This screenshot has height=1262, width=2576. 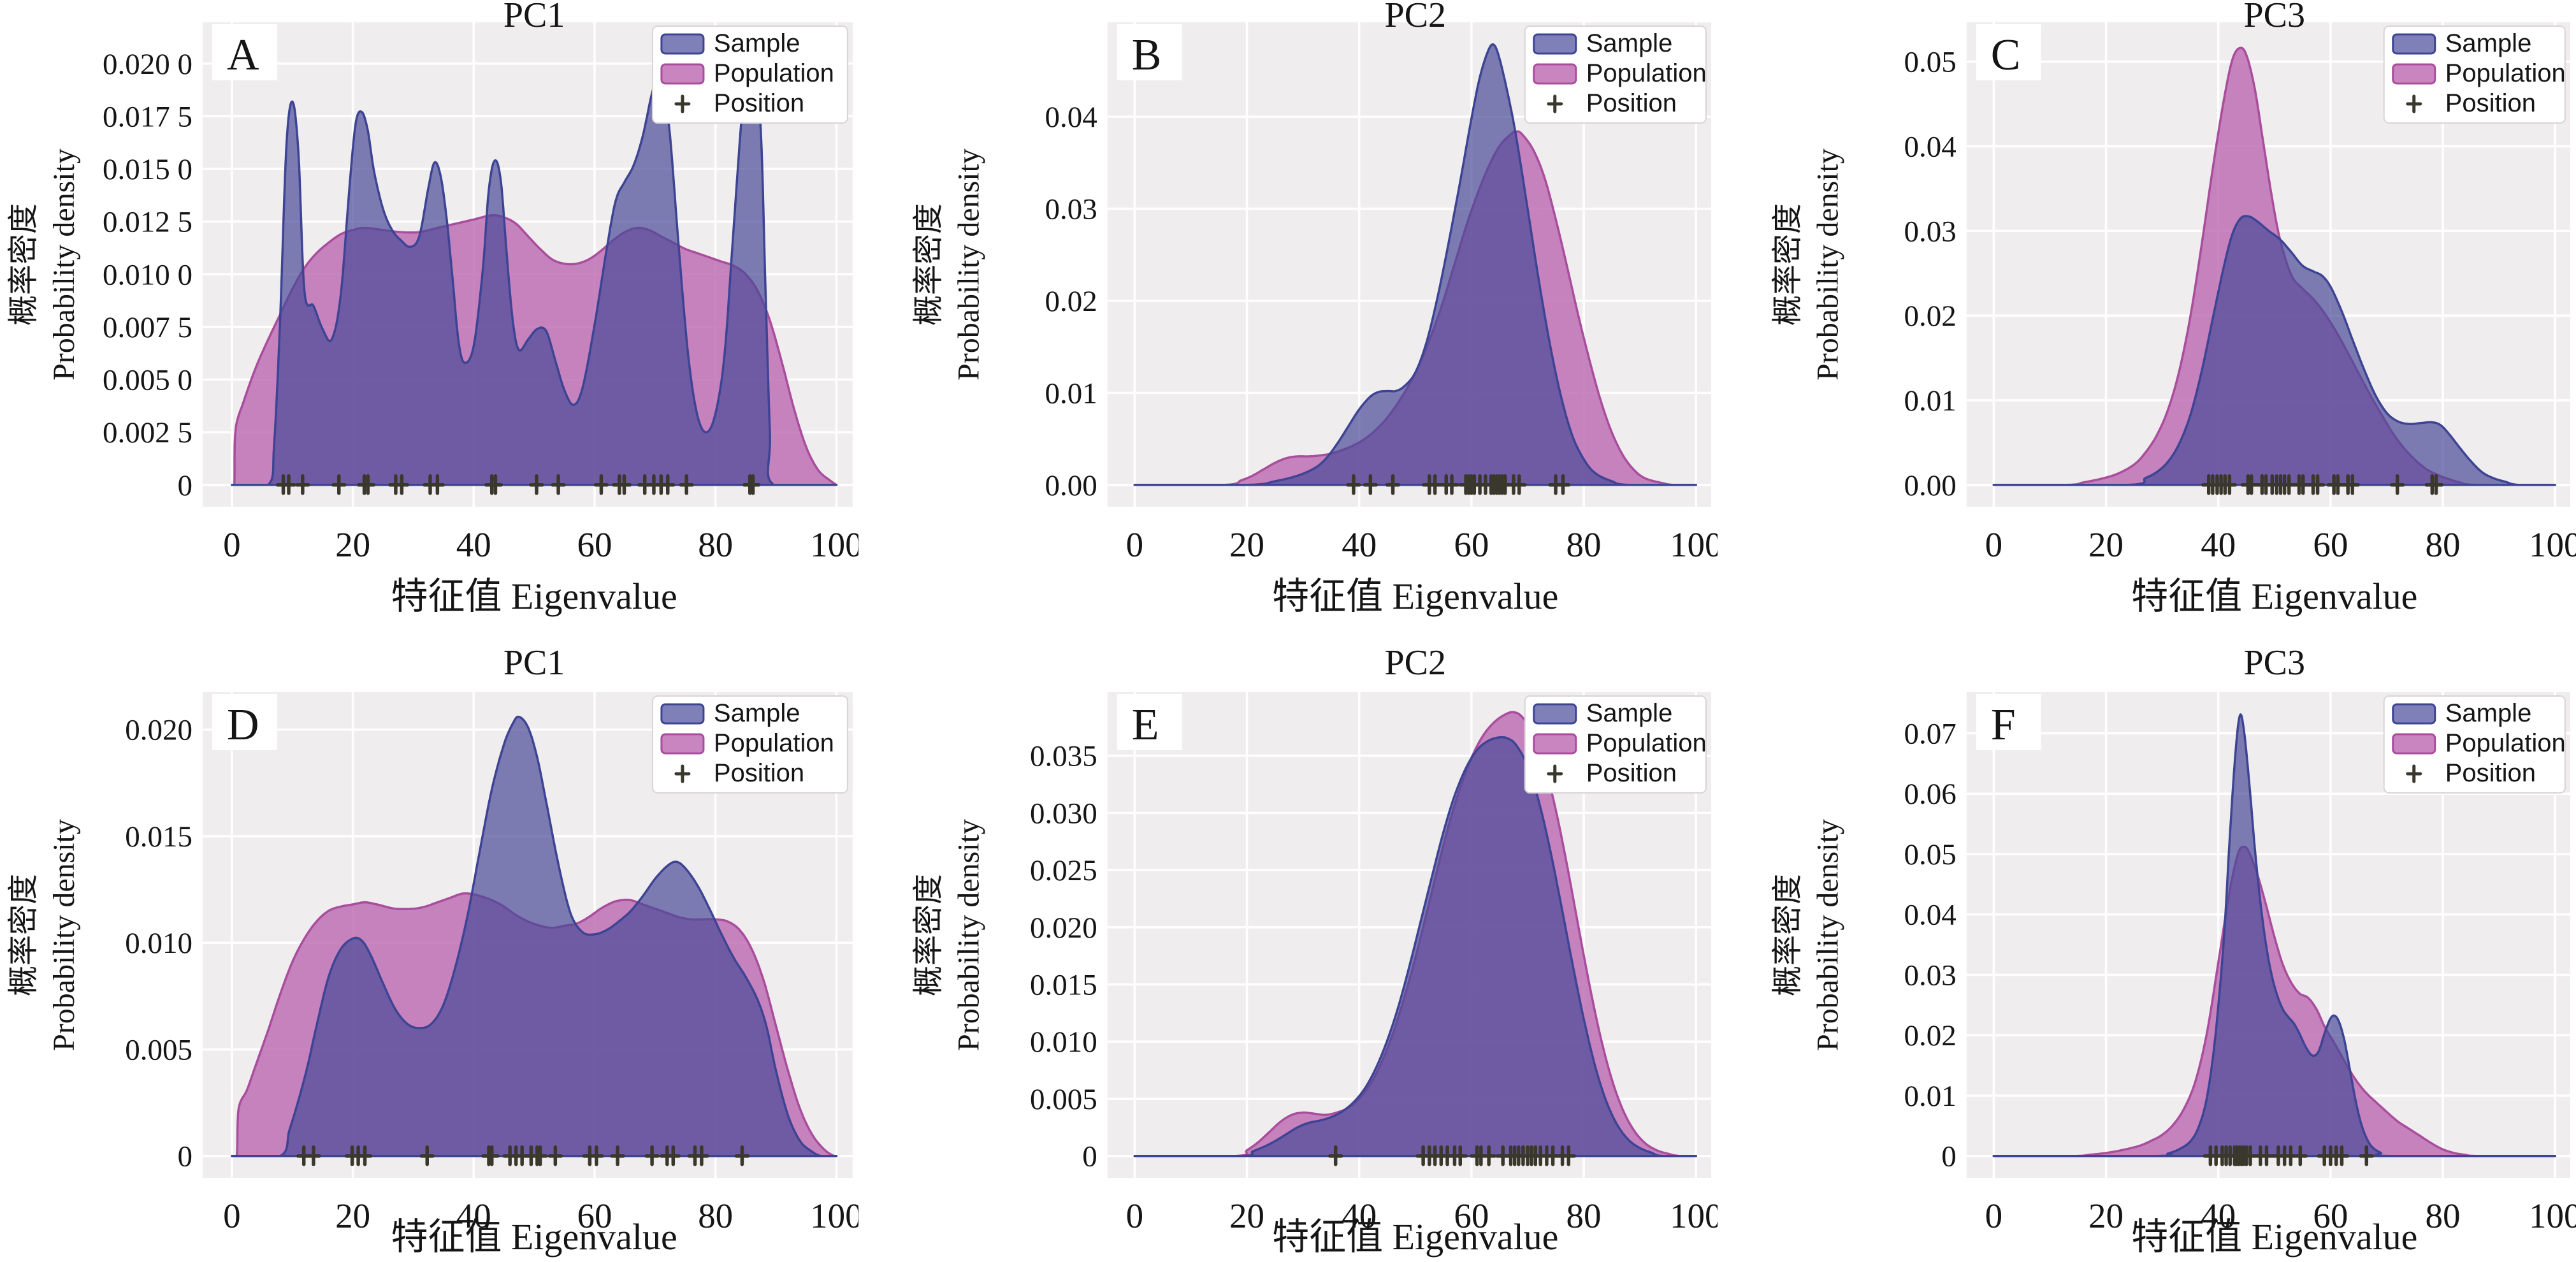 I want to click on x-tick-label: 60, so click(x=594, y=1215).